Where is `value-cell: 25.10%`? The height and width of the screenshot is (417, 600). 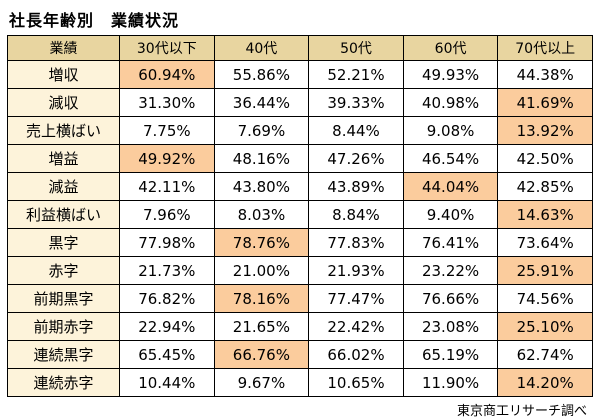 value-cell: 25.10% is located at coordinates (545, 326).